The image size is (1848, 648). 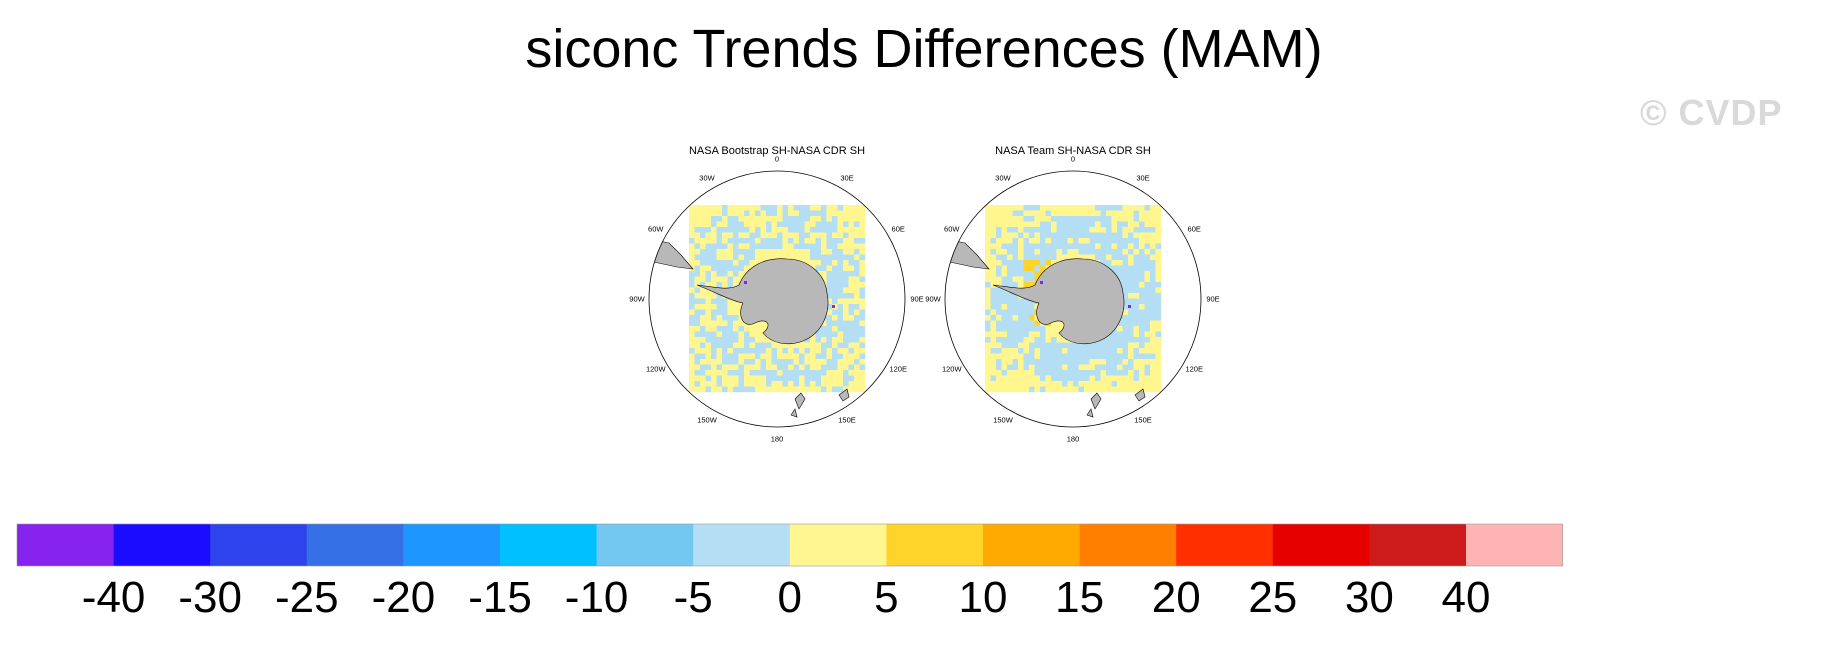 I want to click on chart-title: siconc Trends Differences (MAM), so click(x=924, y=49).